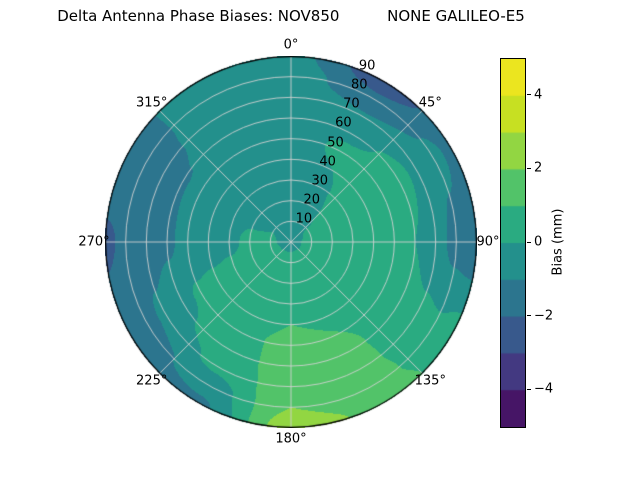 The width and height of the screenshot is (640, 480). I want to click on radial-tick-label: 70, so click(351, 104).